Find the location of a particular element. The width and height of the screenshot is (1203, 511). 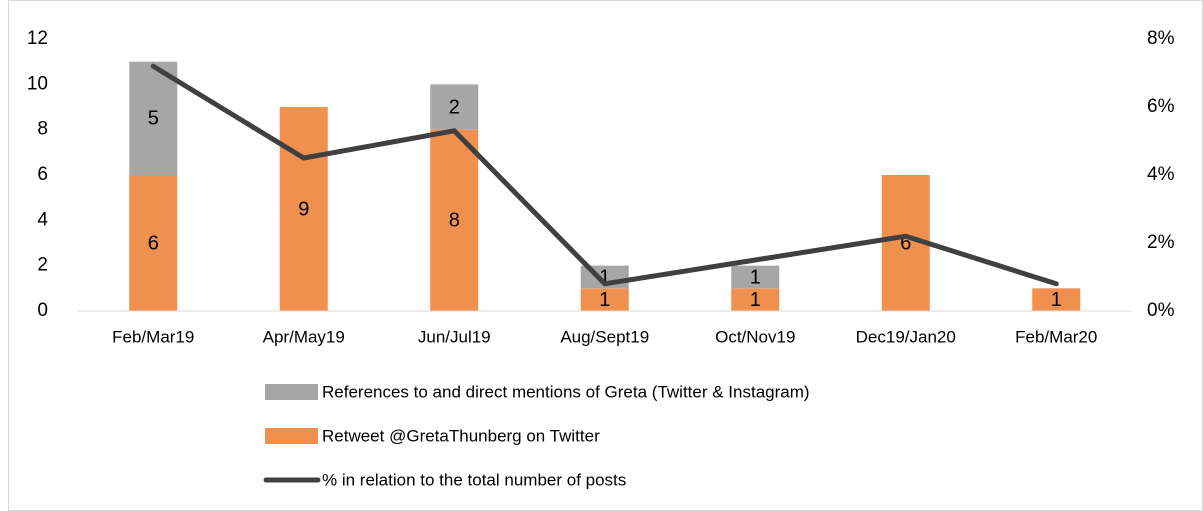

y-tick-label: 10 is located at coordinates (37, 83).